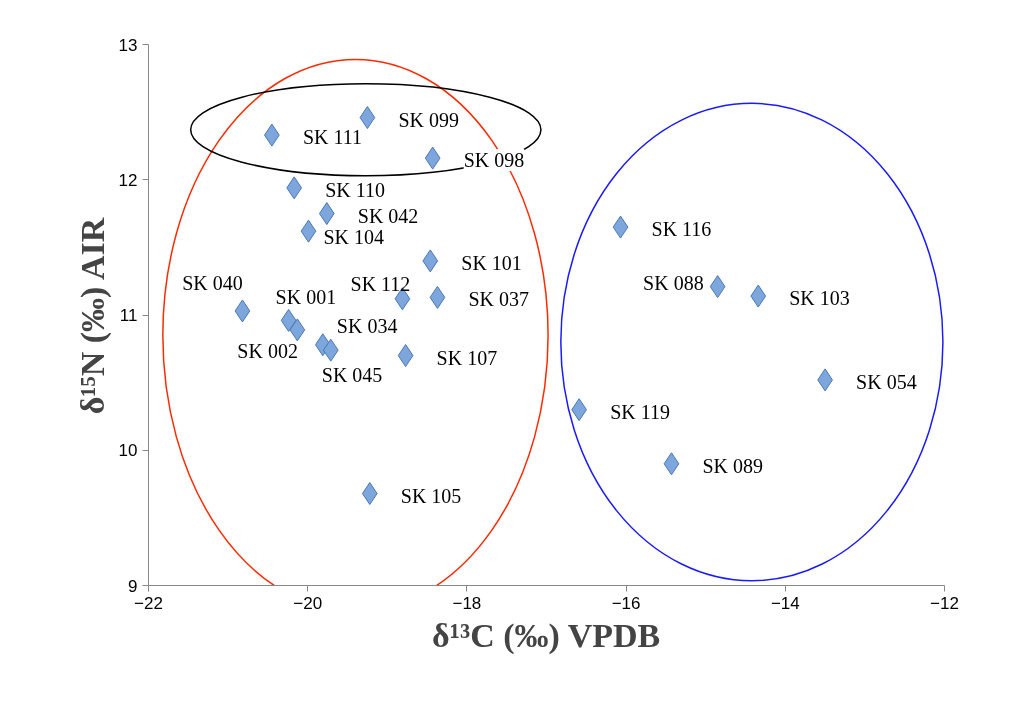  Describe the element at coordinates (212, 282) in the screenshot. I see `annotation: SK 040` at that location.